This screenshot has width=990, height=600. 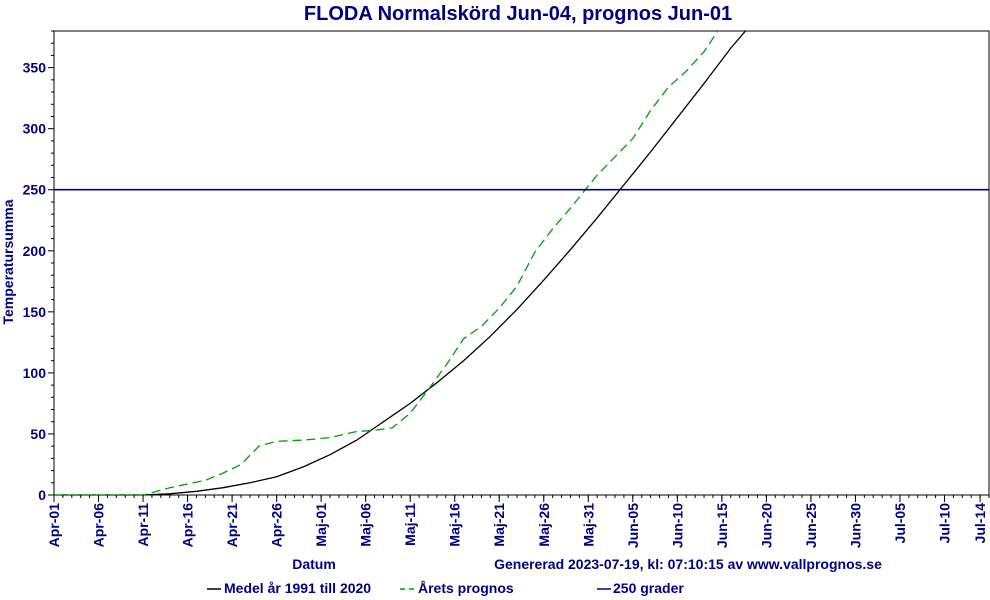 What do you see at coordinates (633, 525) in the screenshot?
I see `x-tick-label-Jun-05: Jun-05` at bounding box center [633, 525].